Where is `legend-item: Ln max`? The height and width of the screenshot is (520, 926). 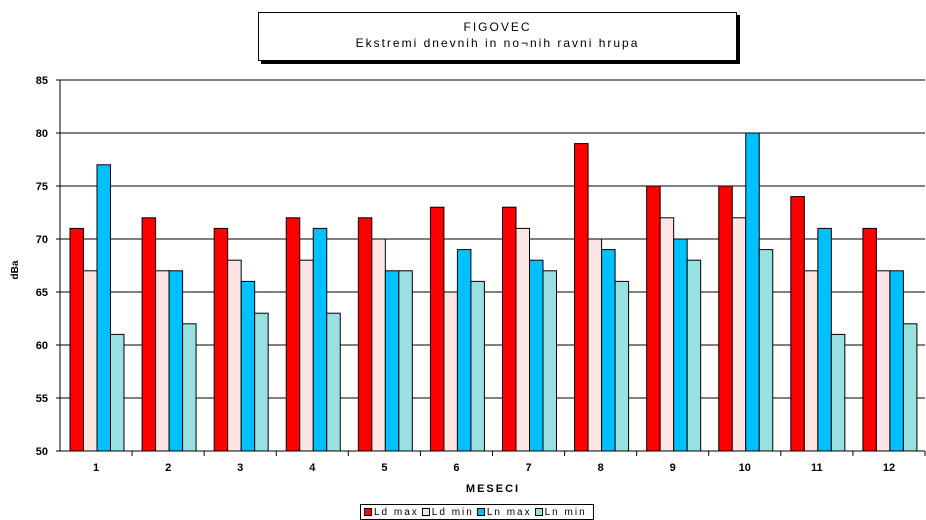 legend-item: Ln max is located at coordinates (504, 512).